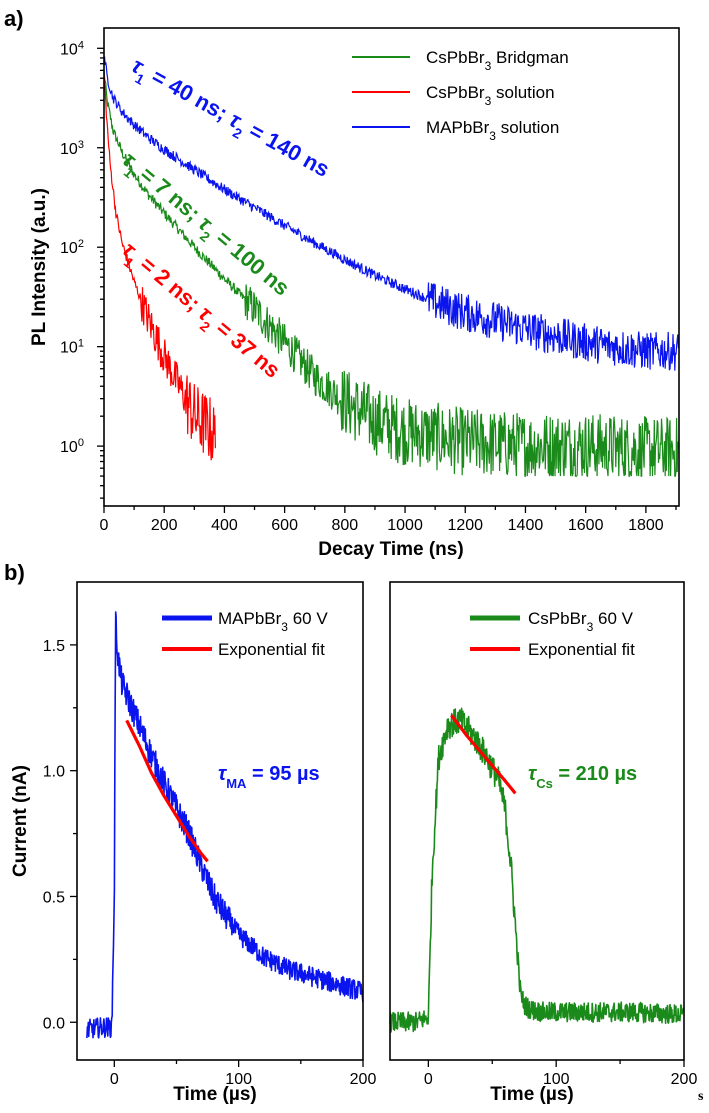 Image resolution: width=709 pixels, height=1113 pixels. I want to click on x-tick-label-800: 800, so click(344, 525).